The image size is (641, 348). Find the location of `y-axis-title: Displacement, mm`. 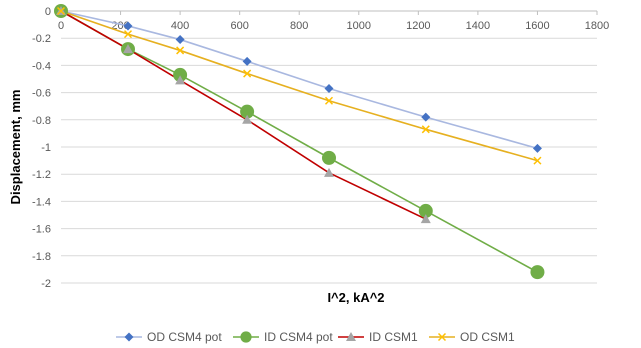

y-axis-title: Displacement, mm is located at coordinates (15, 147).